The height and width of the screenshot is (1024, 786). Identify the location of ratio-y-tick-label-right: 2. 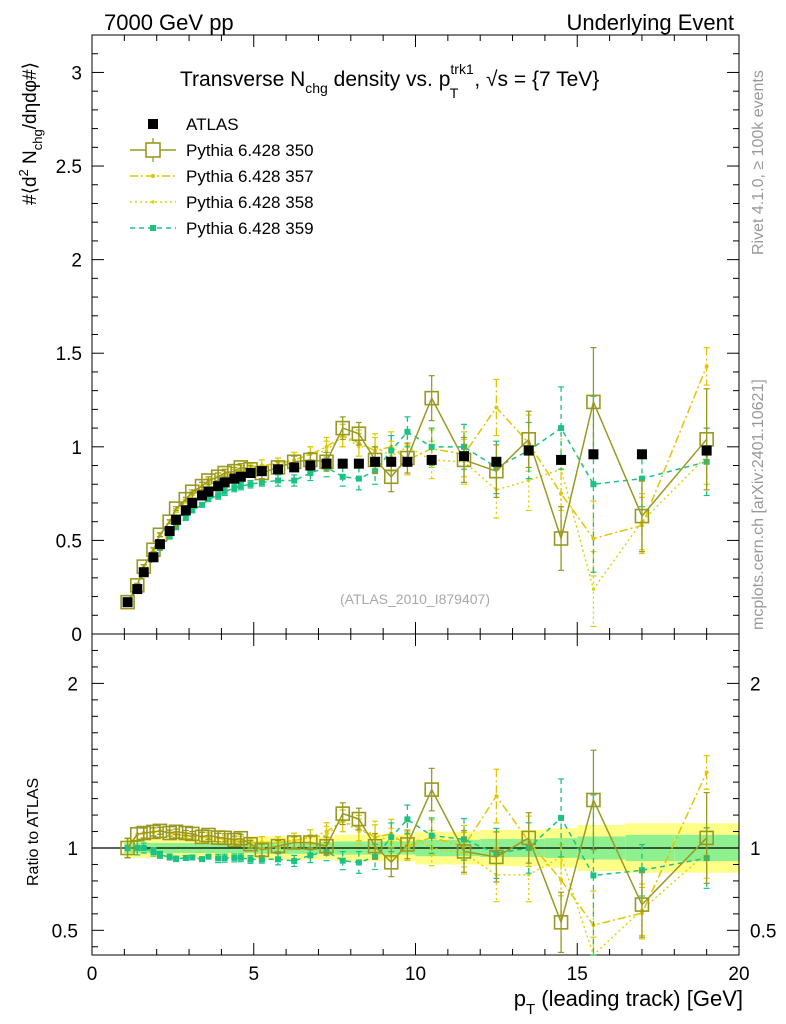
(755, 684).